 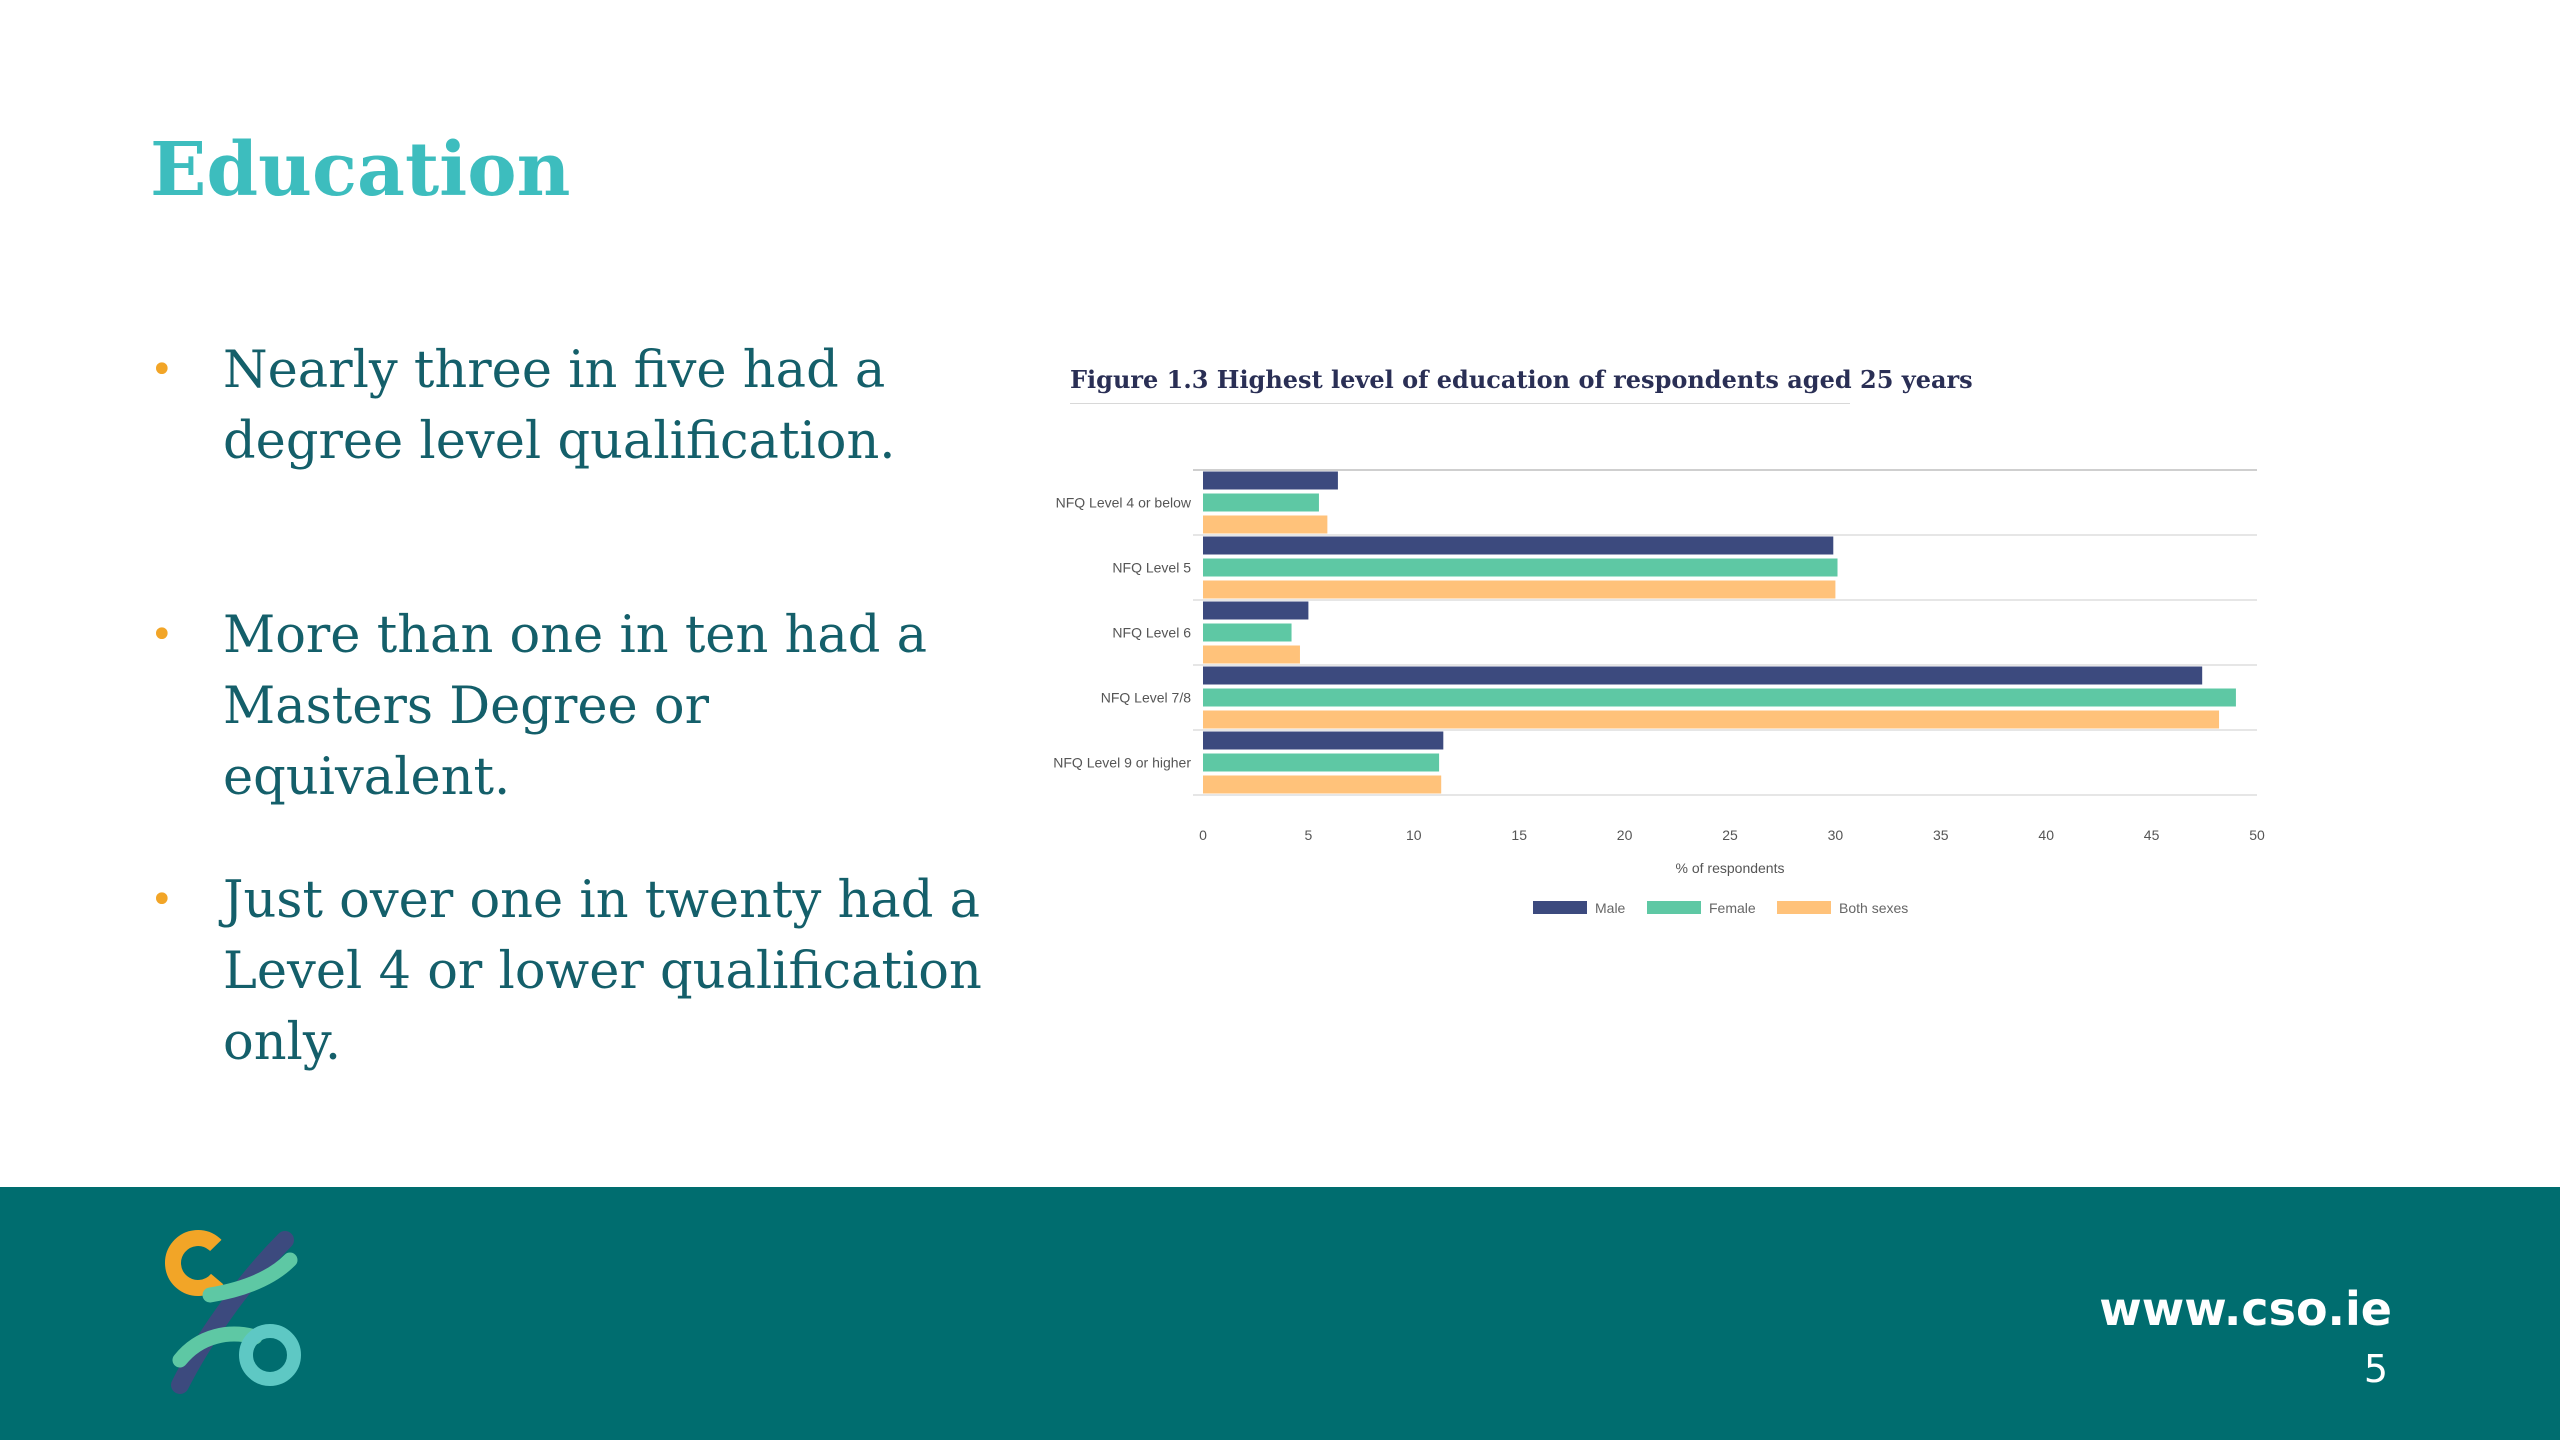 What do you see at coordinates (1625, 835) in the screenshot?
I see `chart-x-tick-label: 20` at bounding box center [1625, 835].